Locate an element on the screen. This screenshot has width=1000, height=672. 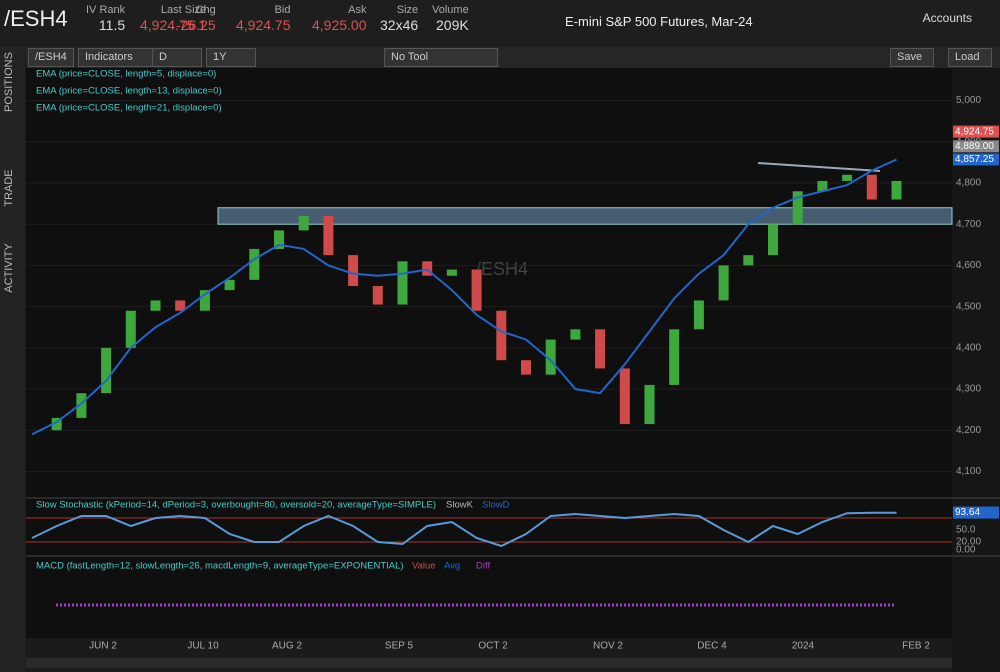
legend-item: Diff is located at coordinates (483, 566).